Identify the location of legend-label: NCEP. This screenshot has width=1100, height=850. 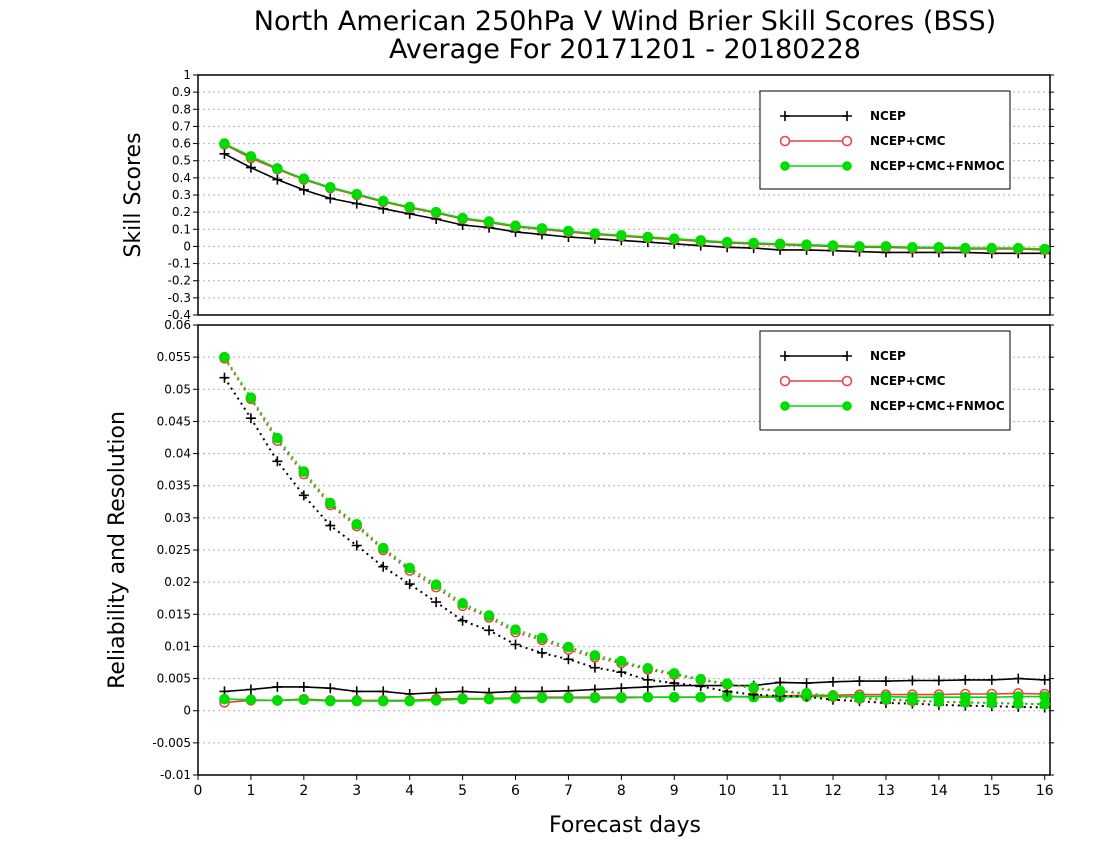
(888, 116).